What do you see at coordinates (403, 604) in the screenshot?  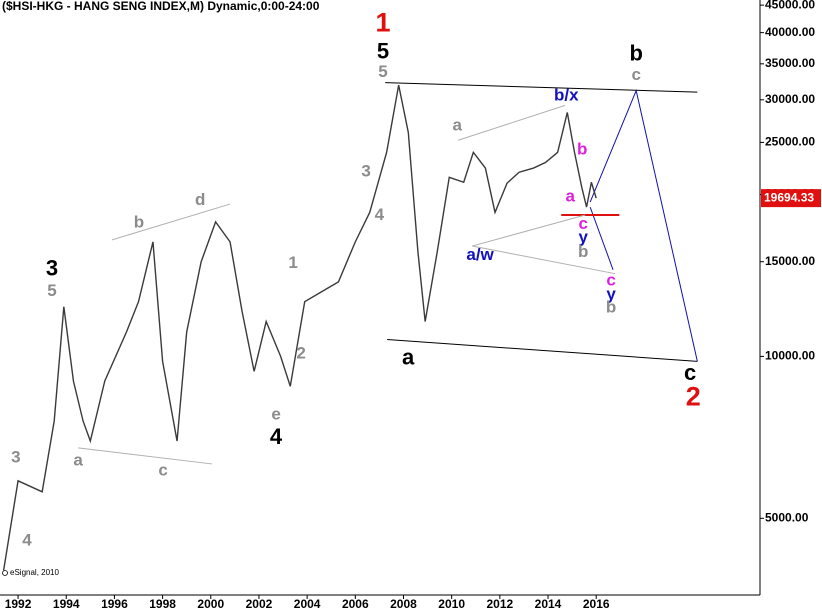 I see `x-tick-label: 2008` at bounding box center [403, 604].